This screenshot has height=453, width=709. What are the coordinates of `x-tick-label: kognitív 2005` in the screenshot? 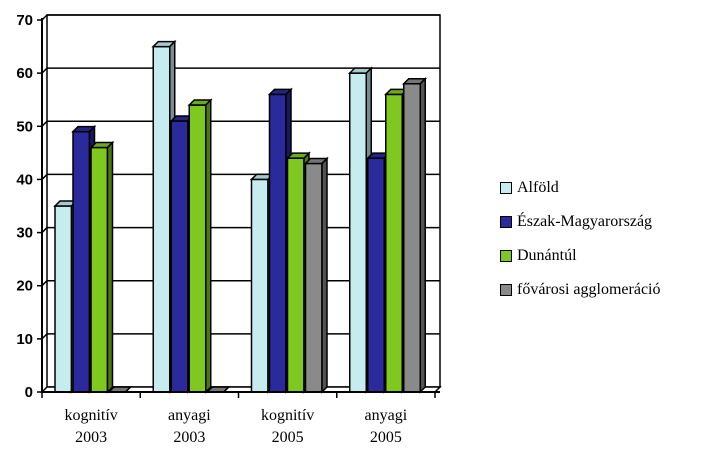 It's located at (287, 426).